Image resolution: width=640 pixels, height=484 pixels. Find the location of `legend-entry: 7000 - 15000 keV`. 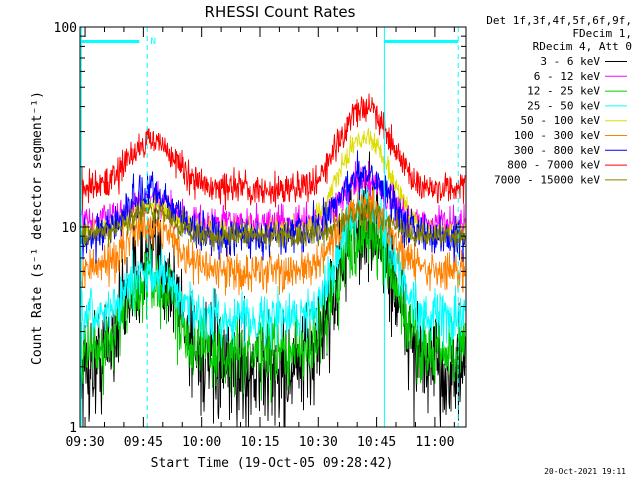

legend-entry: 7000 - 15000 keV is located at coordinates (560, 179).